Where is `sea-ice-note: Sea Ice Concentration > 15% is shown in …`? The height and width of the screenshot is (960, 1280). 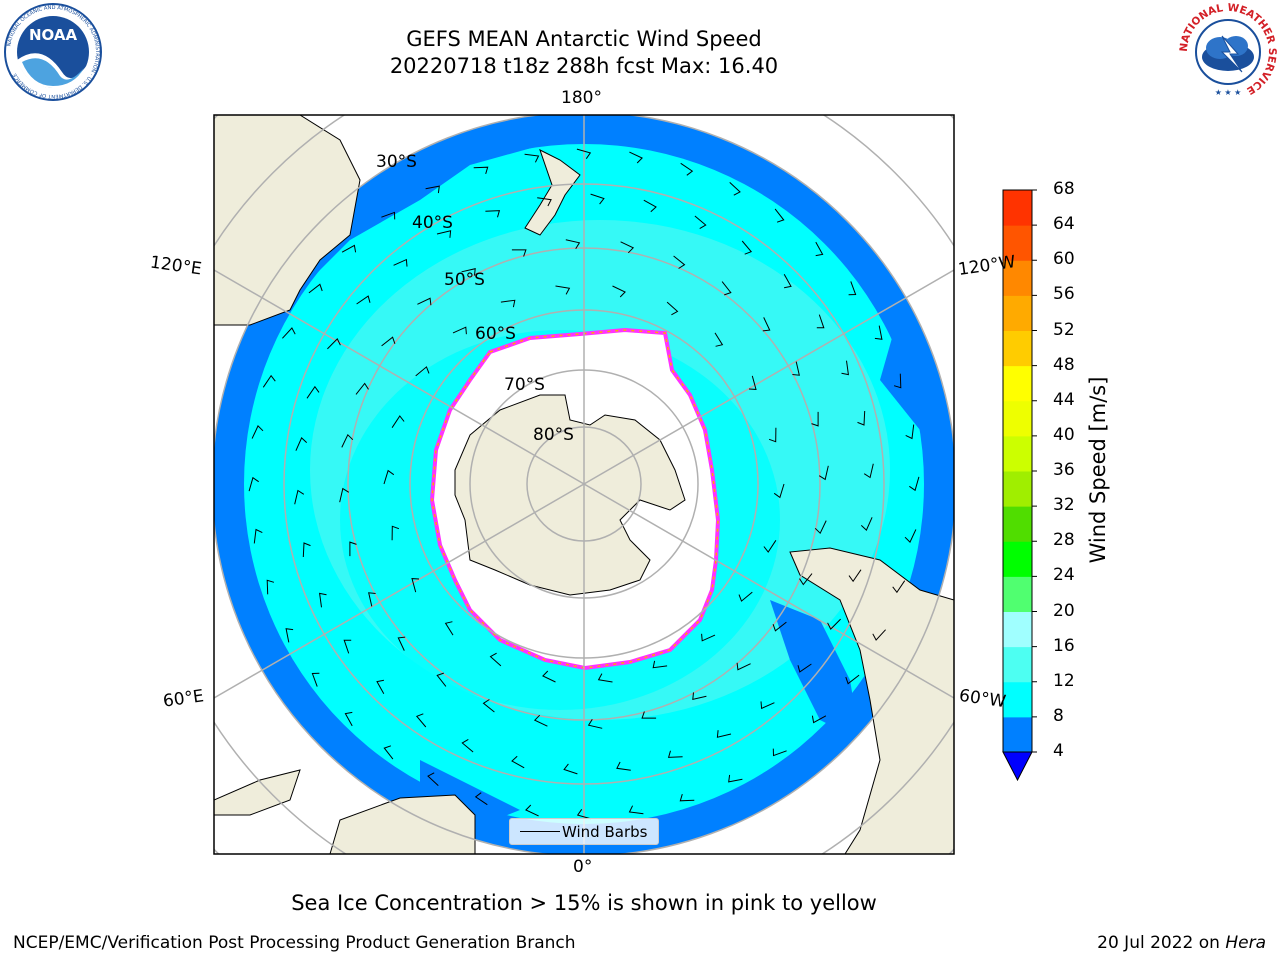 sea-ice-note: Sea Ice Concentration > 15% is shown in … is located at coordinates (584, 903).